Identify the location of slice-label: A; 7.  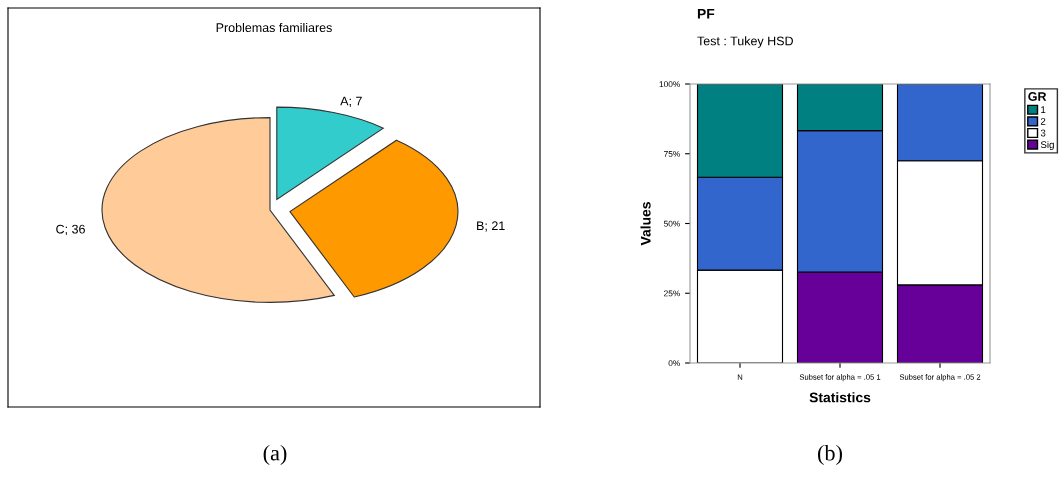
(351, 101).